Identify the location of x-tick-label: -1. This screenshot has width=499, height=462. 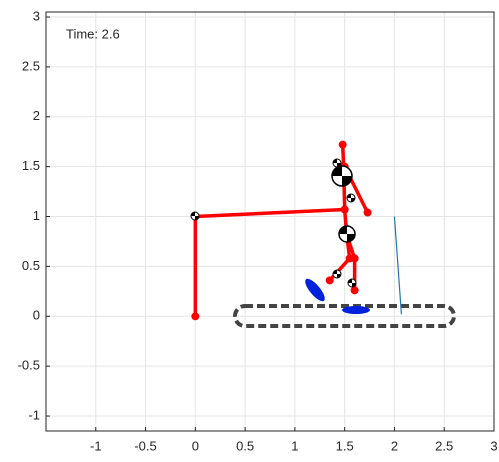
(96, 445).